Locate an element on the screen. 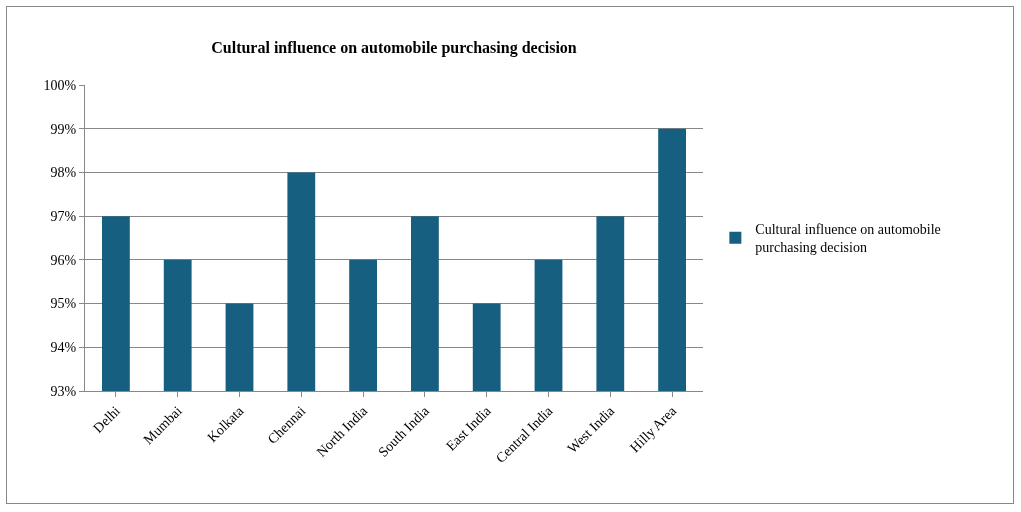 The width and height of the screenshot is (1021, 512). y-tick-label: 100% is located at coordinates (60, 85).